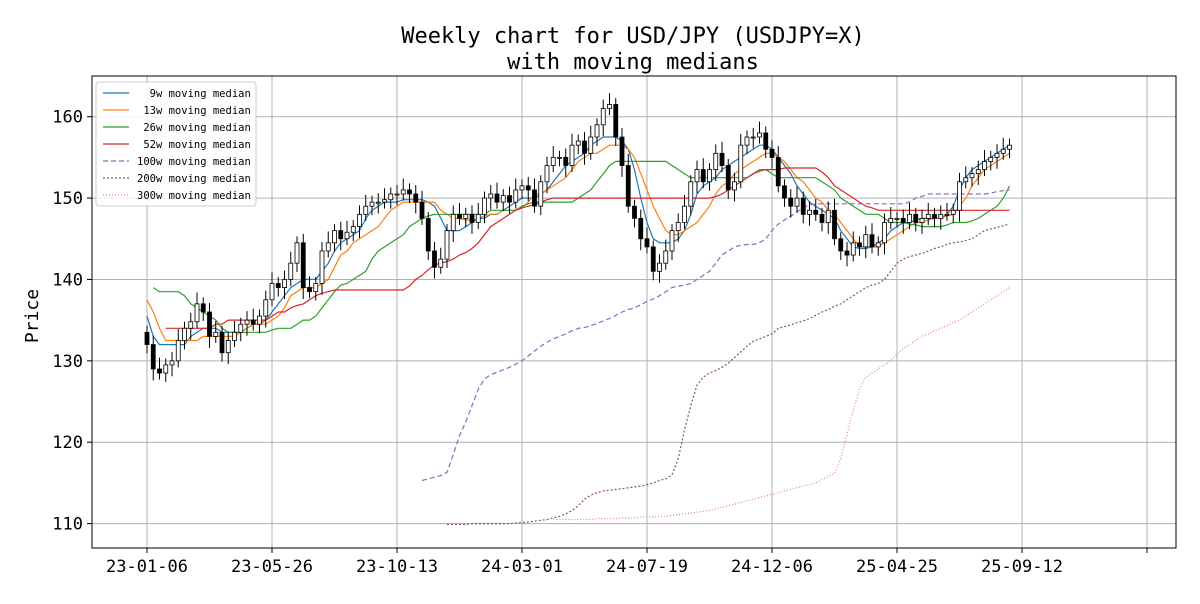 The image size is (1200, 604). I want to click on legend-label-ma13: 13w moving median, so click(194, 111).